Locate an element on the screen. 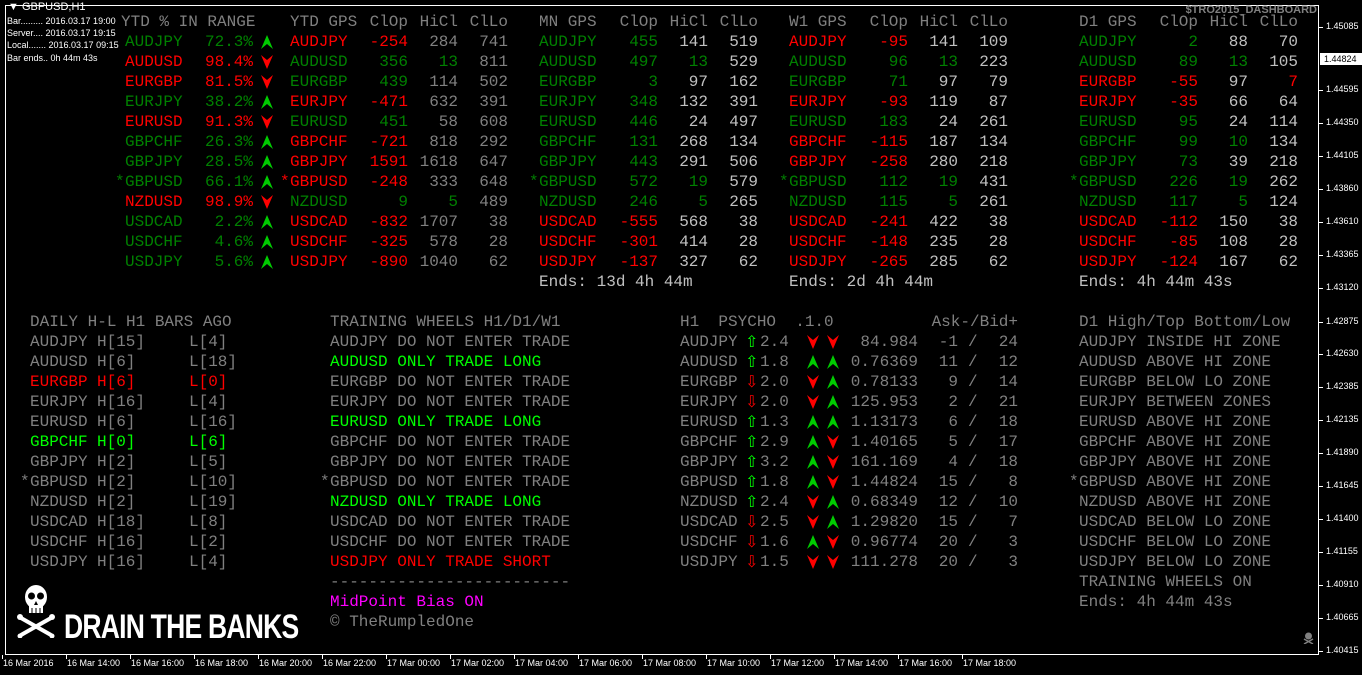  symbol-selector: ▼ GBPUSD,H1 is located at coordinates (47, 7).